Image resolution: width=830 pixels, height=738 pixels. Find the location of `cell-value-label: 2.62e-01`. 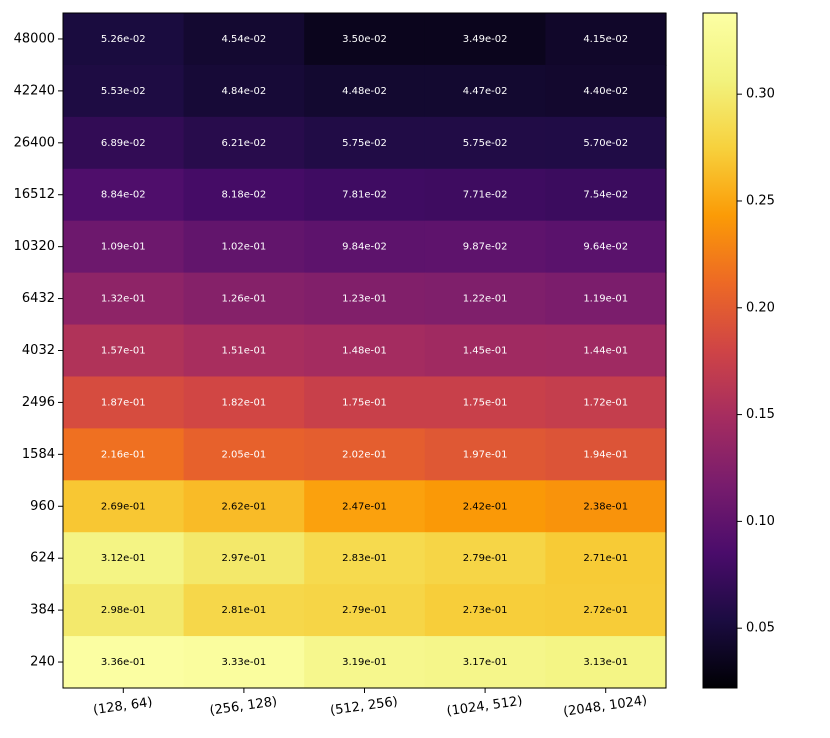

cell-value-label: 2.62e-01 is located at coordinates (244, 506).